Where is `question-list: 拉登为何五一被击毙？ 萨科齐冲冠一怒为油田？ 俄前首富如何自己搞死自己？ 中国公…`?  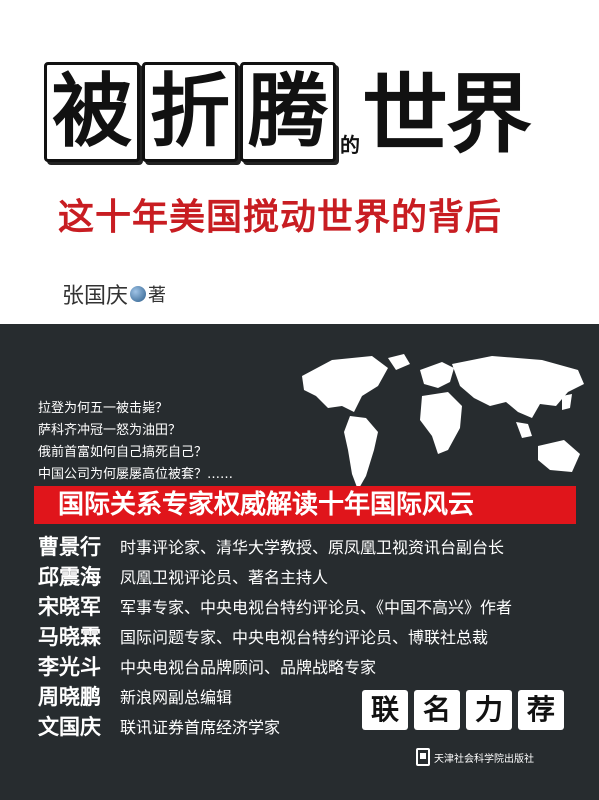
question-list: 拉登为何五一被击毙？ 萨科齐冲冠一怒为油田？ 俄前首富如何自己搞死自己？ 中国公… is located at coordinates (135, 442).